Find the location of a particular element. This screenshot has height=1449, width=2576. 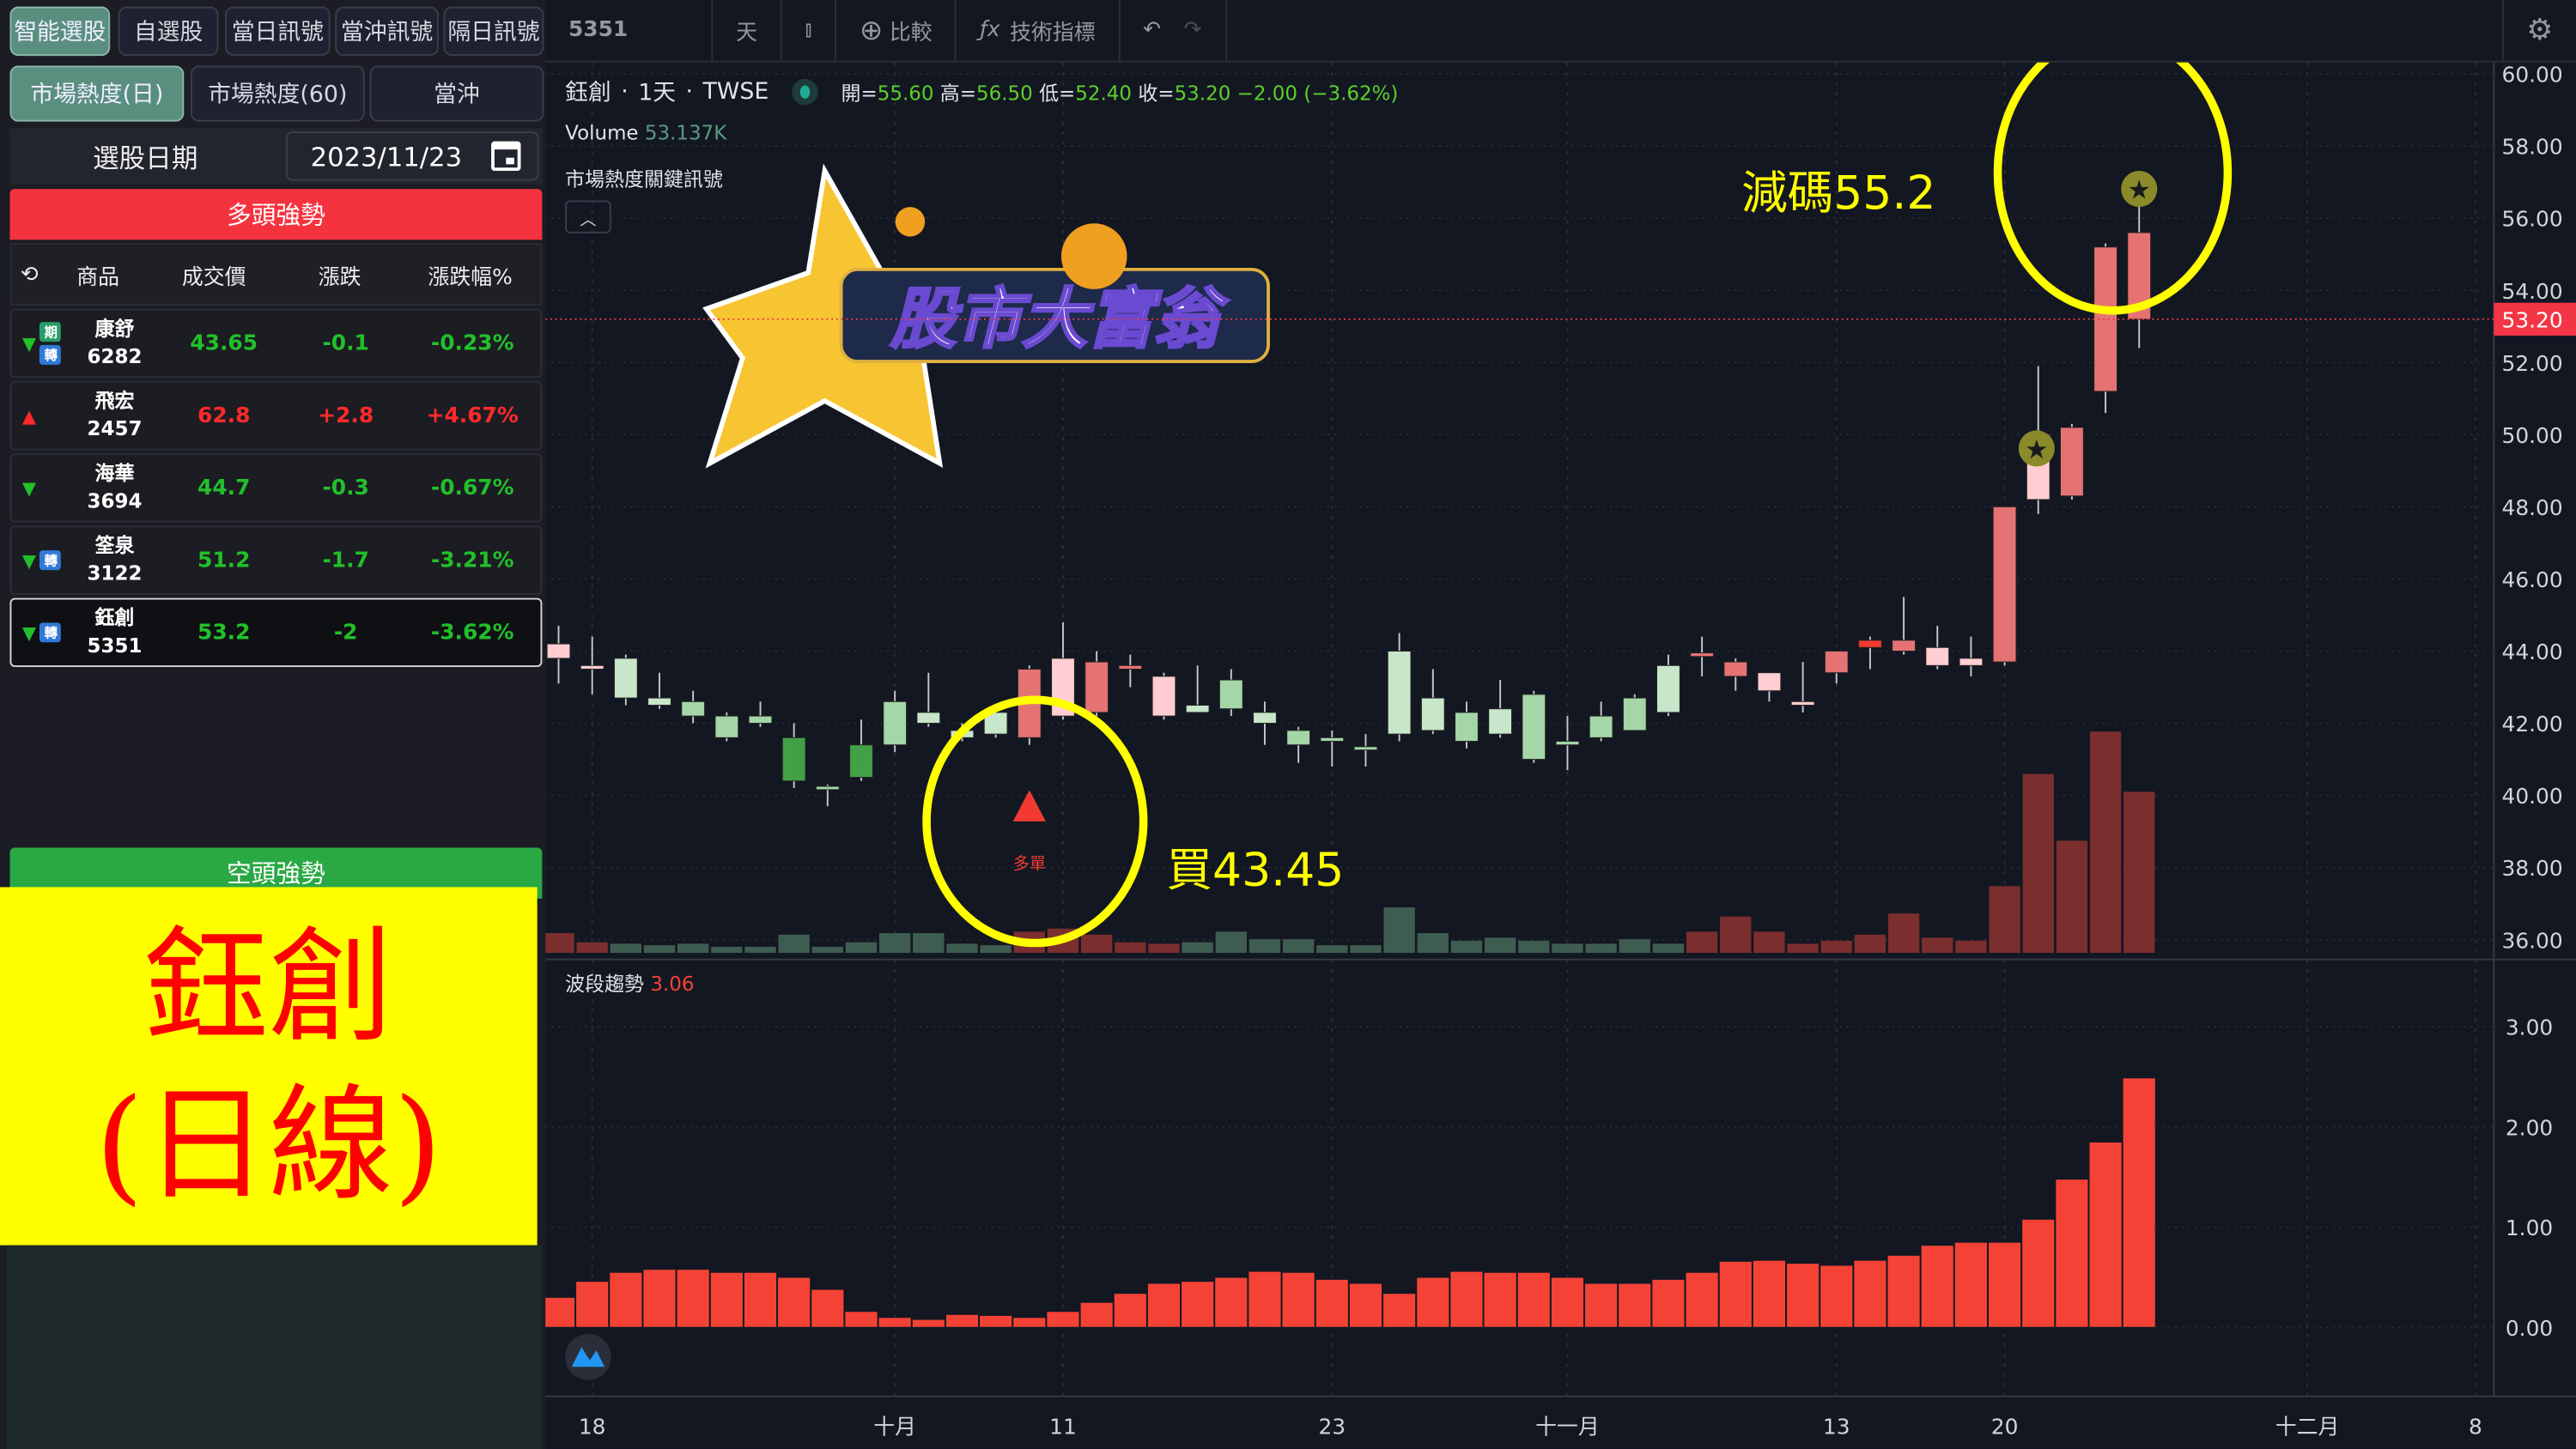

last-price-label: 53.20 is located at coordinates (2532, 319).